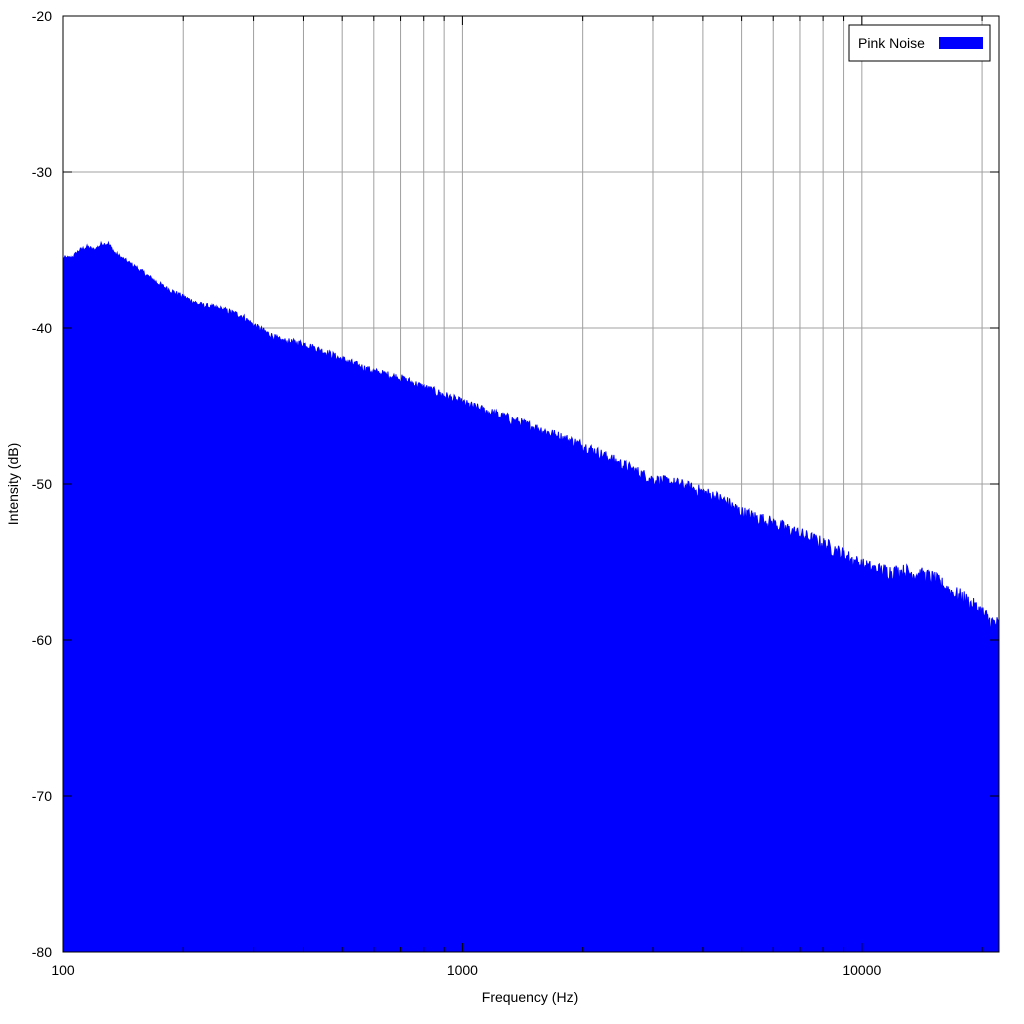  What do you see at coordinates (891, 43) in the screenshot?
I see `legend-label: Pink Noise` at bounding box center [891, 43].